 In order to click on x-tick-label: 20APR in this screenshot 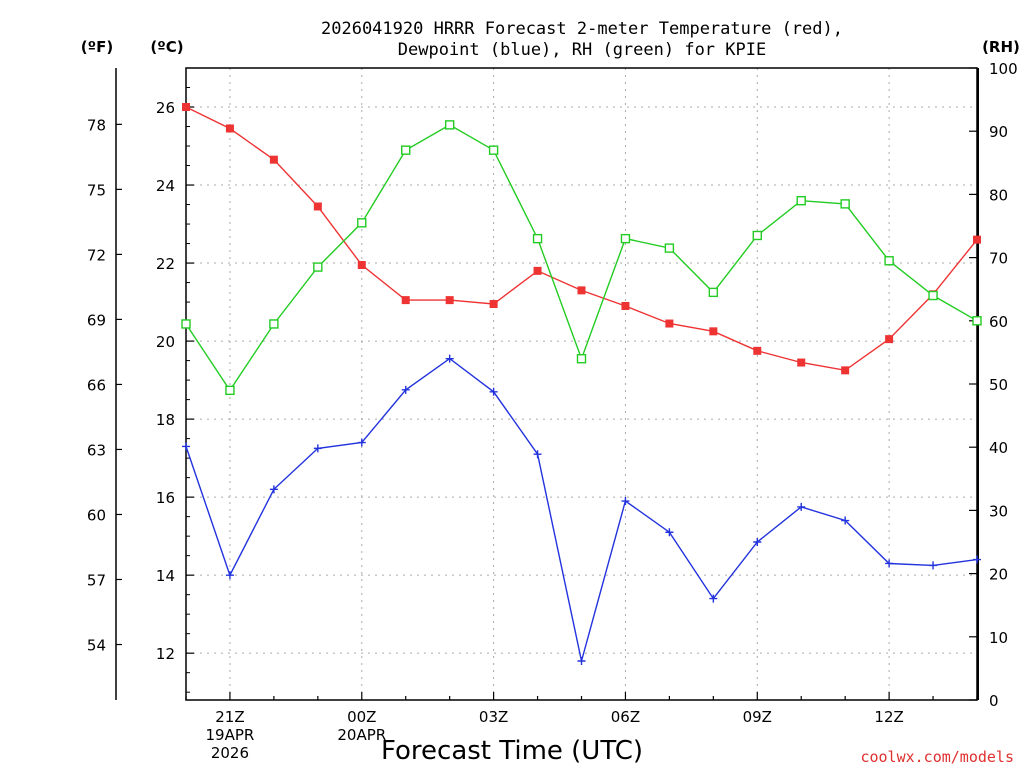, I will do `click(361, 735)`.